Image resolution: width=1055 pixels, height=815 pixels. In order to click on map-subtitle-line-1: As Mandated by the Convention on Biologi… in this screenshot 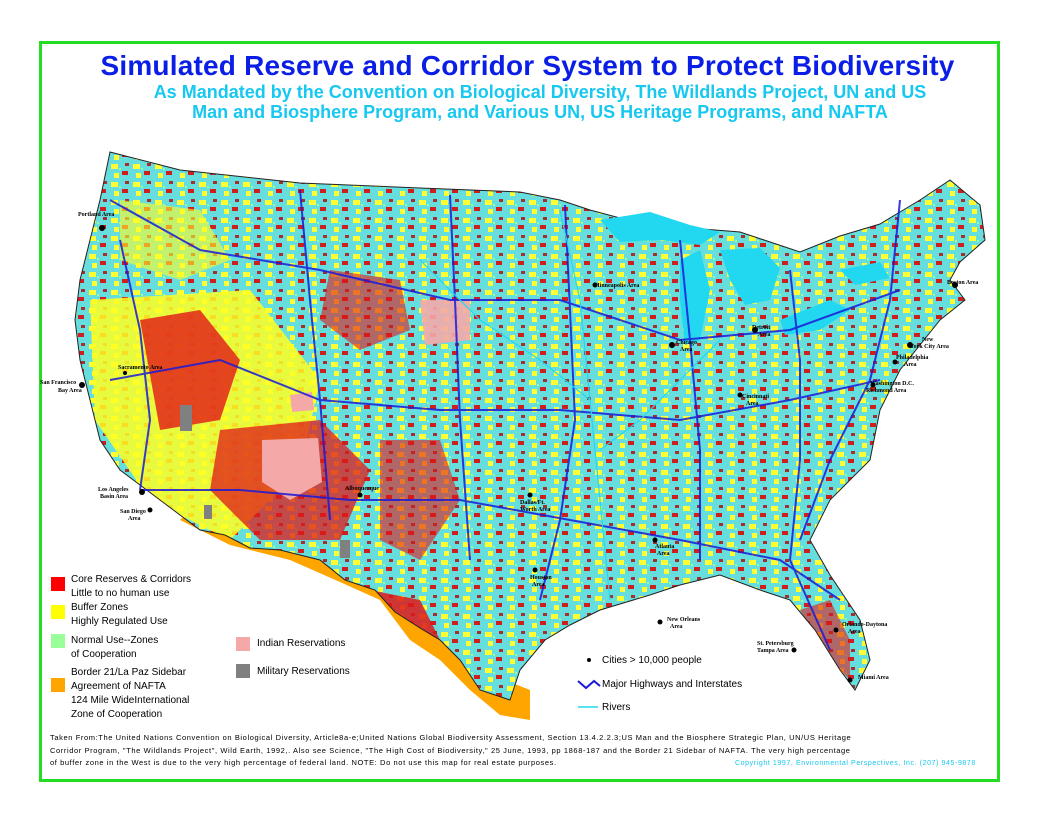, I will do `click(540, 92)`.